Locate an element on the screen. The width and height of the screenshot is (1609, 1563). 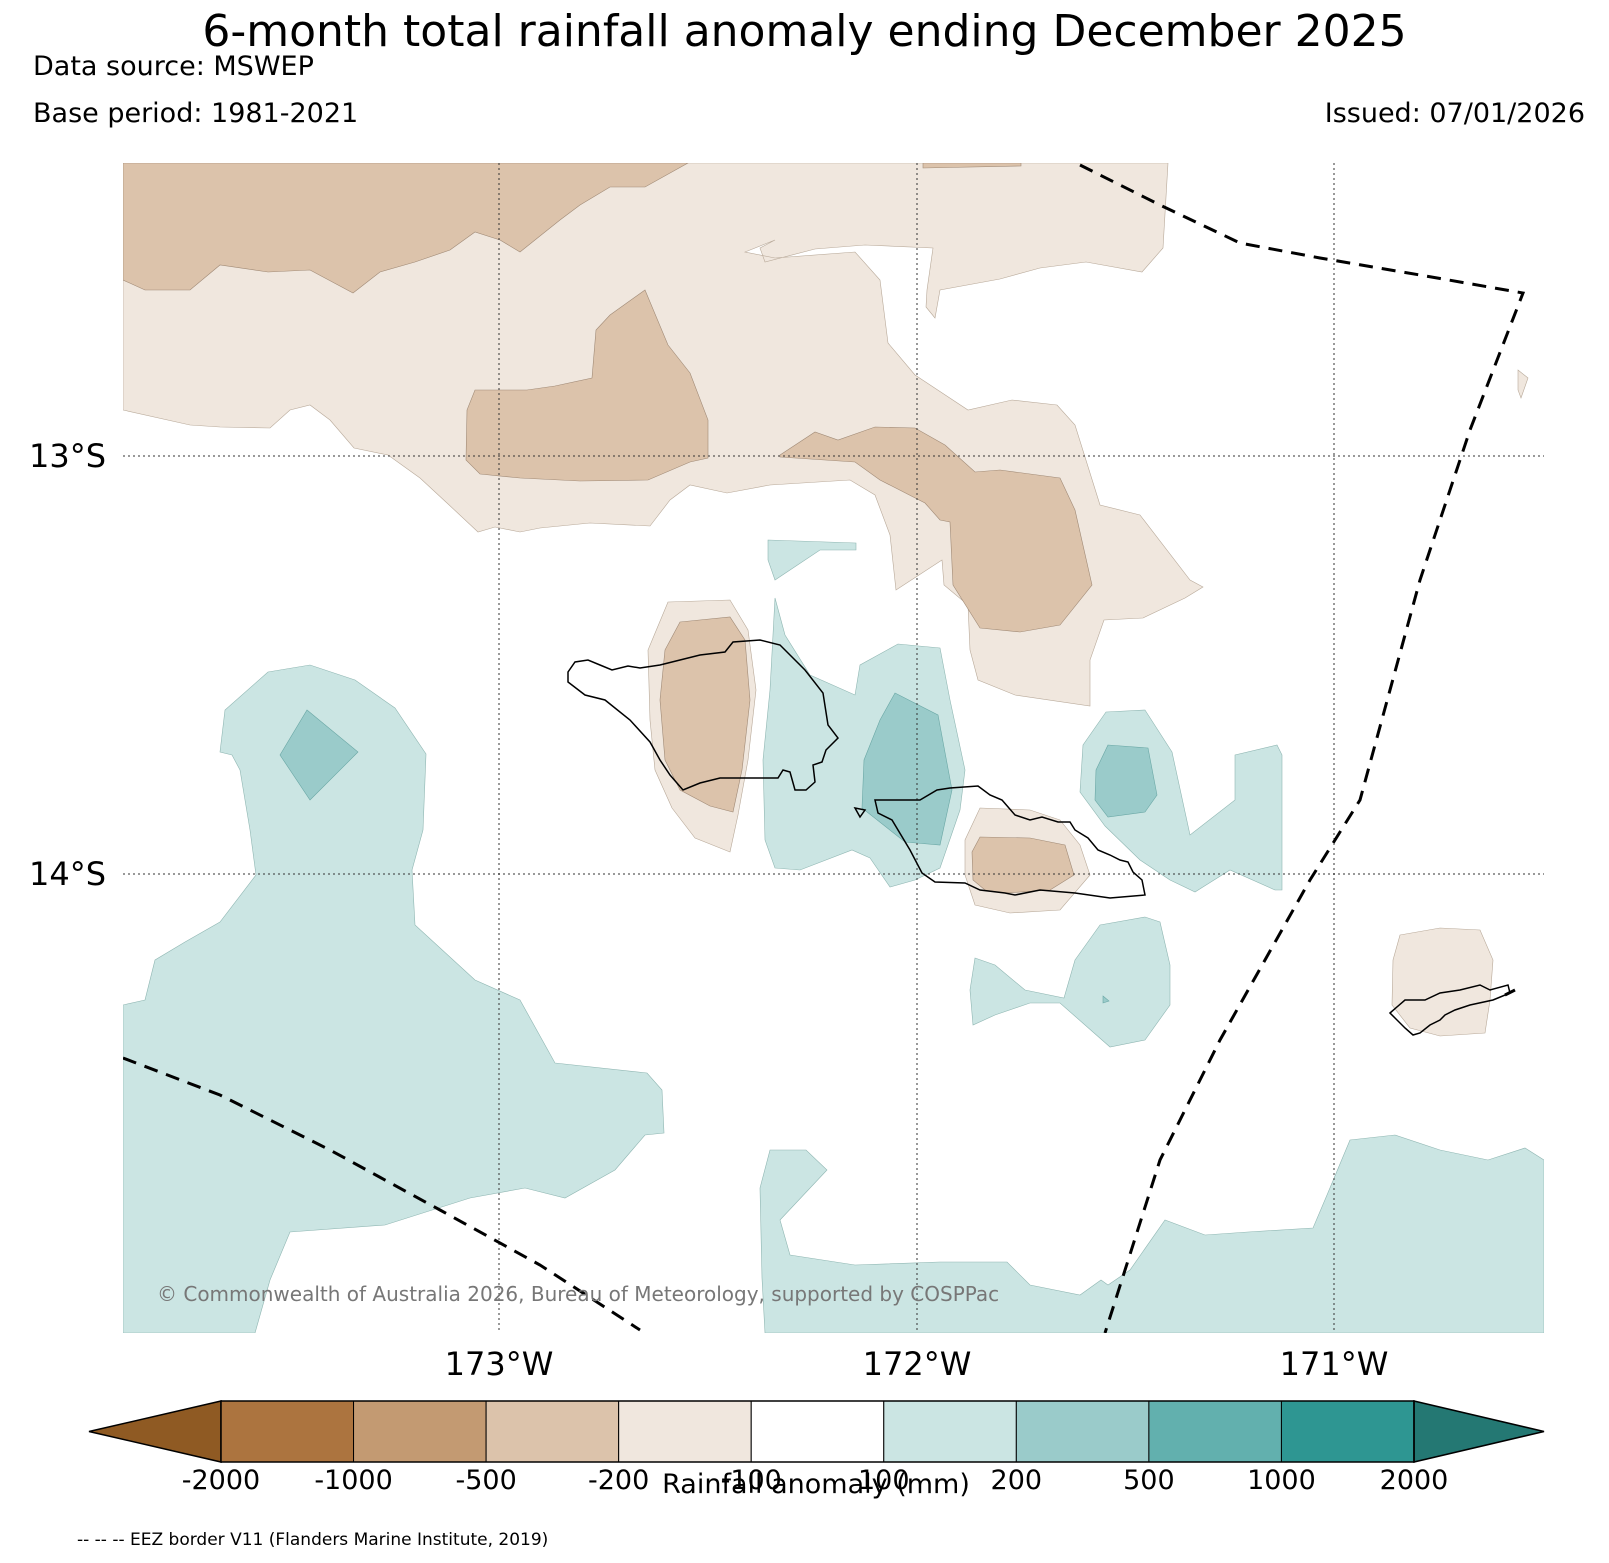
colorbar-tick-label: -500 is located at coordinates (485, 1480).